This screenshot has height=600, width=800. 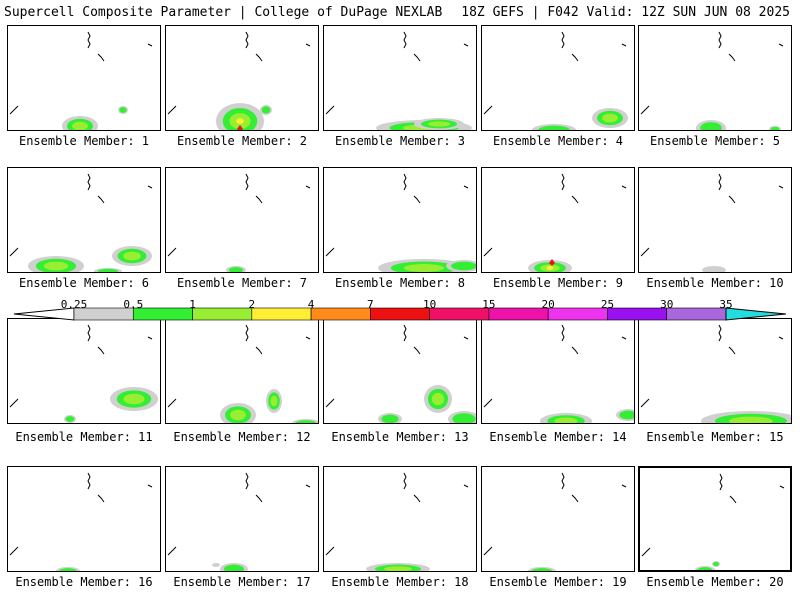 I want to click on ensemble-member-label: Ensemble Member: 6, so click(x=84, y=283).